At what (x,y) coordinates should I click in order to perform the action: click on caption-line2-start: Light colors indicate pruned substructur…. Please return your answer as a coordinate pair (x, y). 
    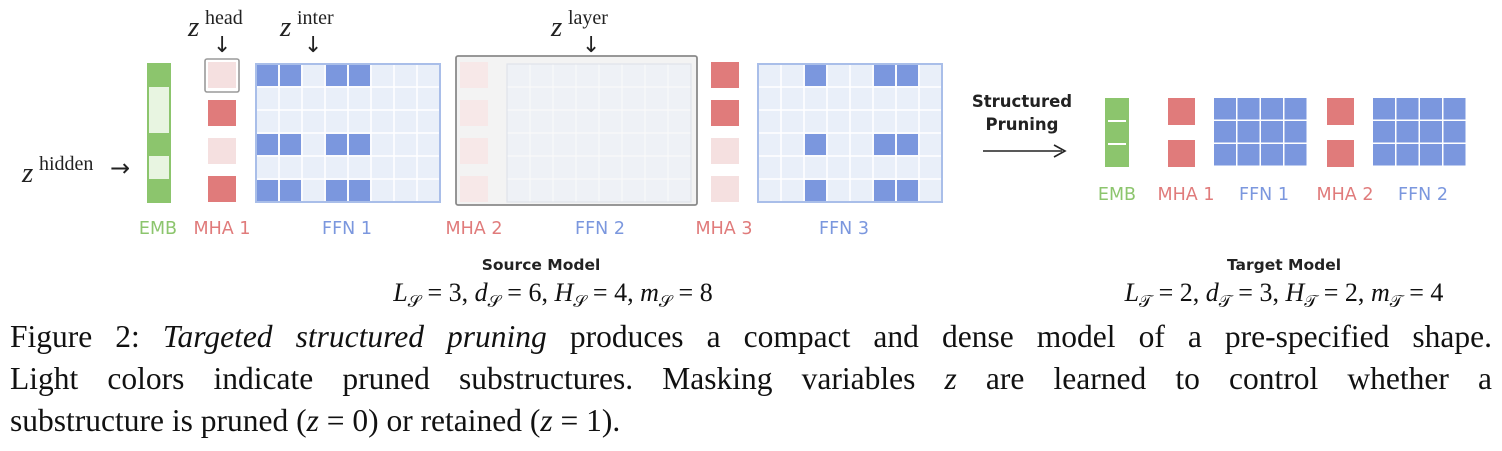
    Looking at the image, I should click on (477, 378).